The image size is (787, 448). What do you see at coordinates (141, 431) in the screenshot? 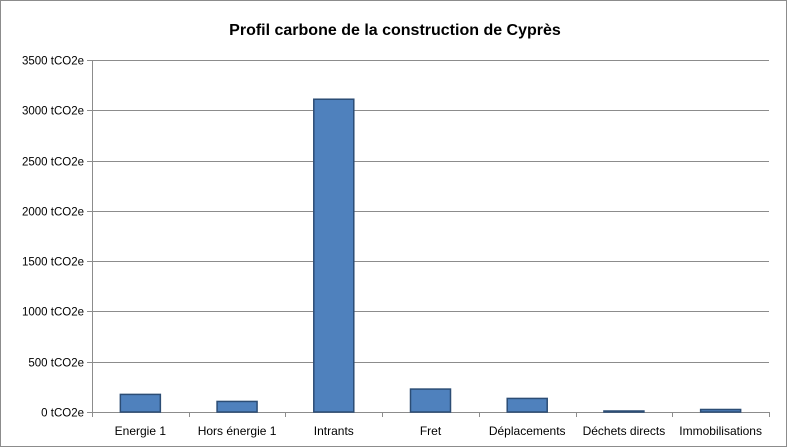
I see `x-tick-label: Energie 1` at bounding box center [141, 431].